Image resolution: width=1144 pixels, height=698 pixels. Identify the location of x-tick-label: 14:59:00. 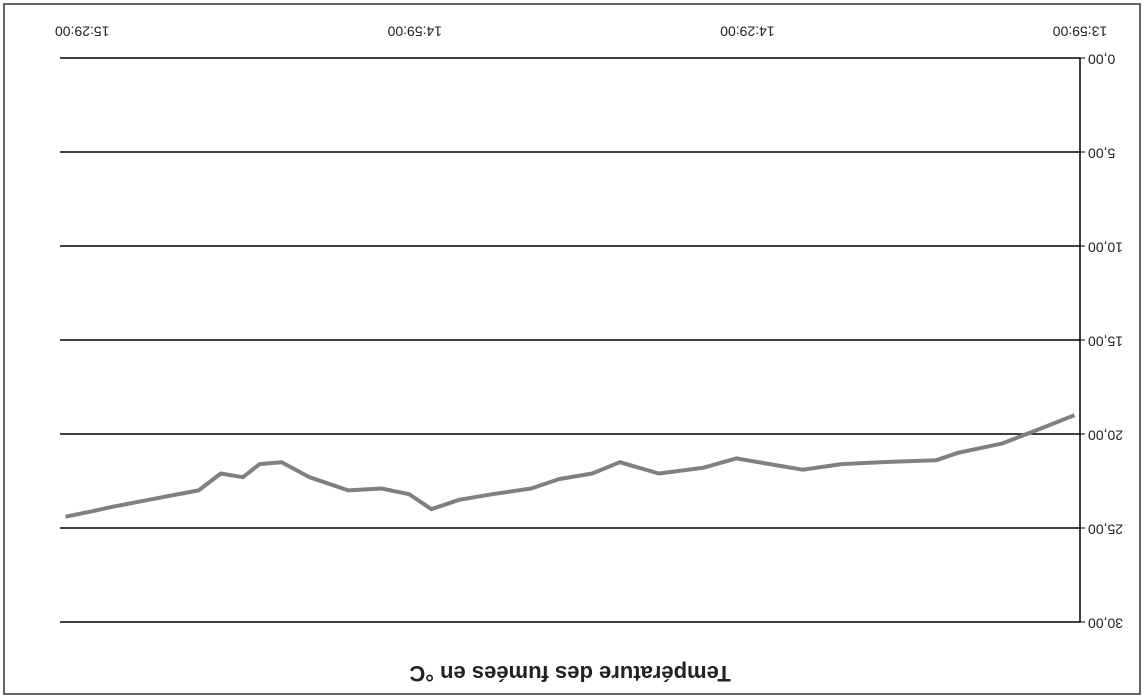
(414, 31).